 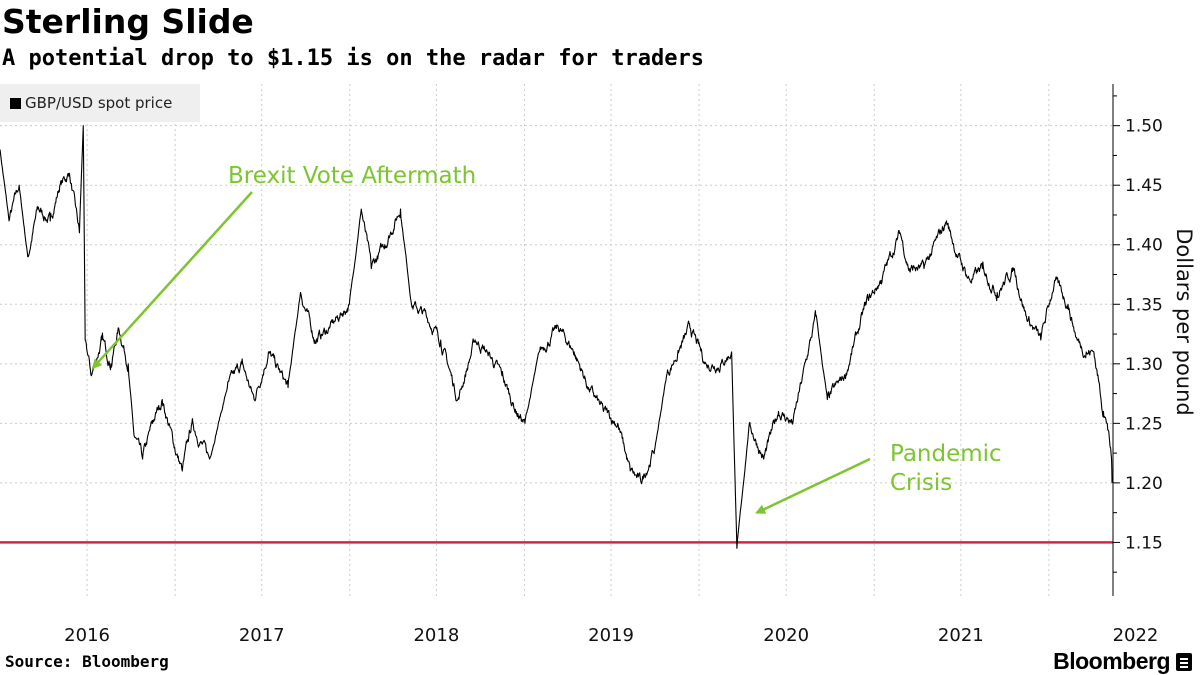 What do you see at coordinates (262, 635) in the screenshot?
I see `x-tick-label: 2017` at bounding box center [262, 635].